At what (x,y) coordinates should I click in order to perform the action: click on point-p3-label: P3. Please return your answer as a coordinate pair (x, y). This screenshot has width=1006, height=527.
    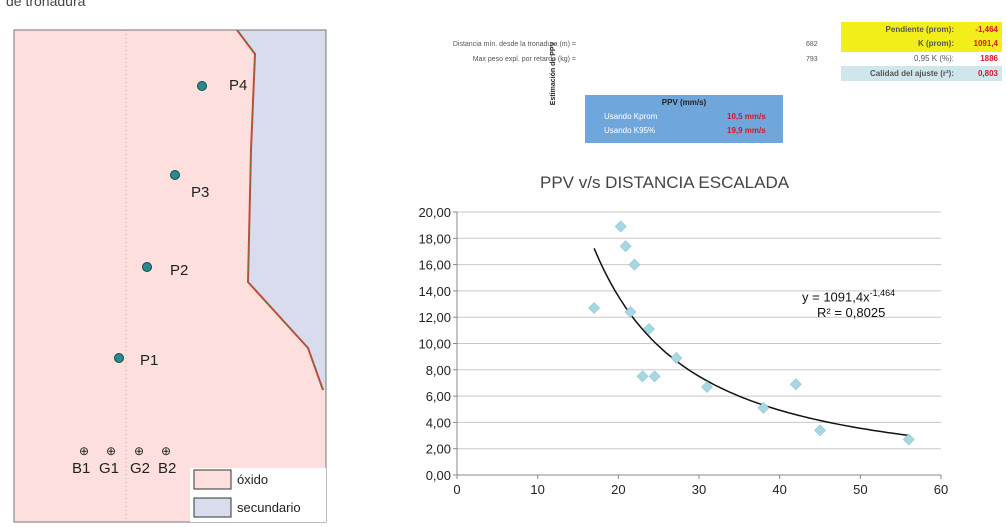
    Looking at the image, I should click on (200, 192).